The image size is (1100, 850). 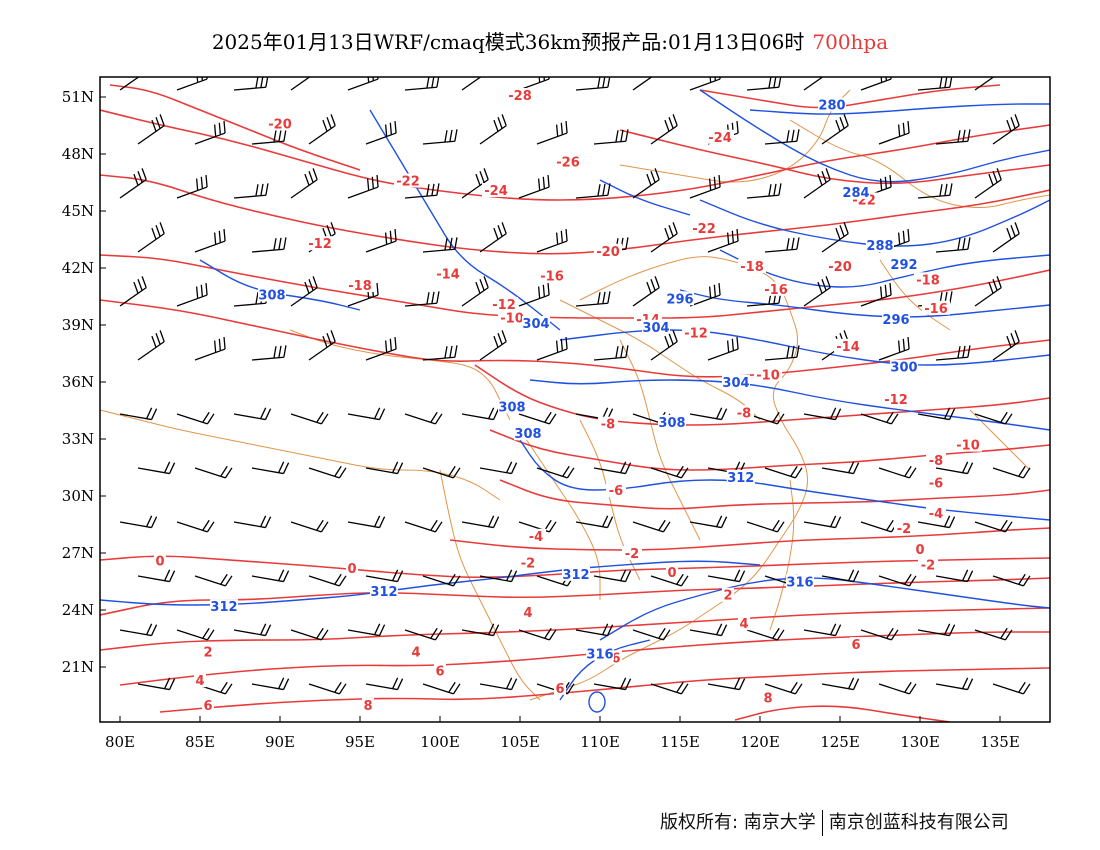 What do you see at coordinates (120, 742) in the screenshot?
I see `lon-tick-label: 80E` at bounding box center [120, 742].